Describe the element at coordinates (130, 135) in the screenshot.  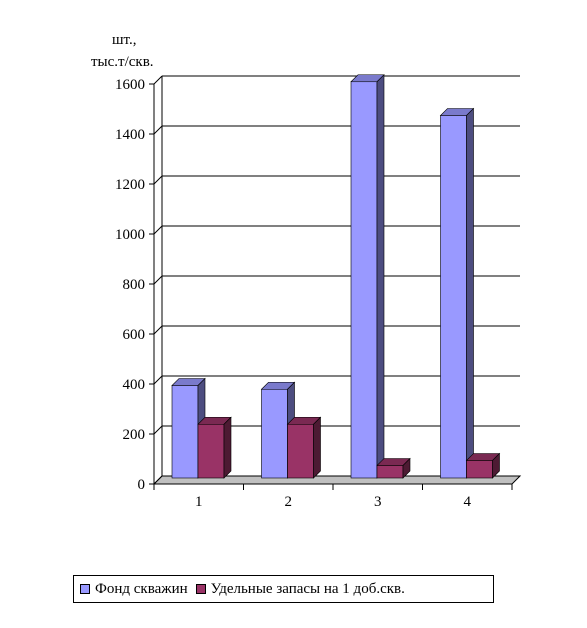
I see `y-tick-label: 1400` at that location.